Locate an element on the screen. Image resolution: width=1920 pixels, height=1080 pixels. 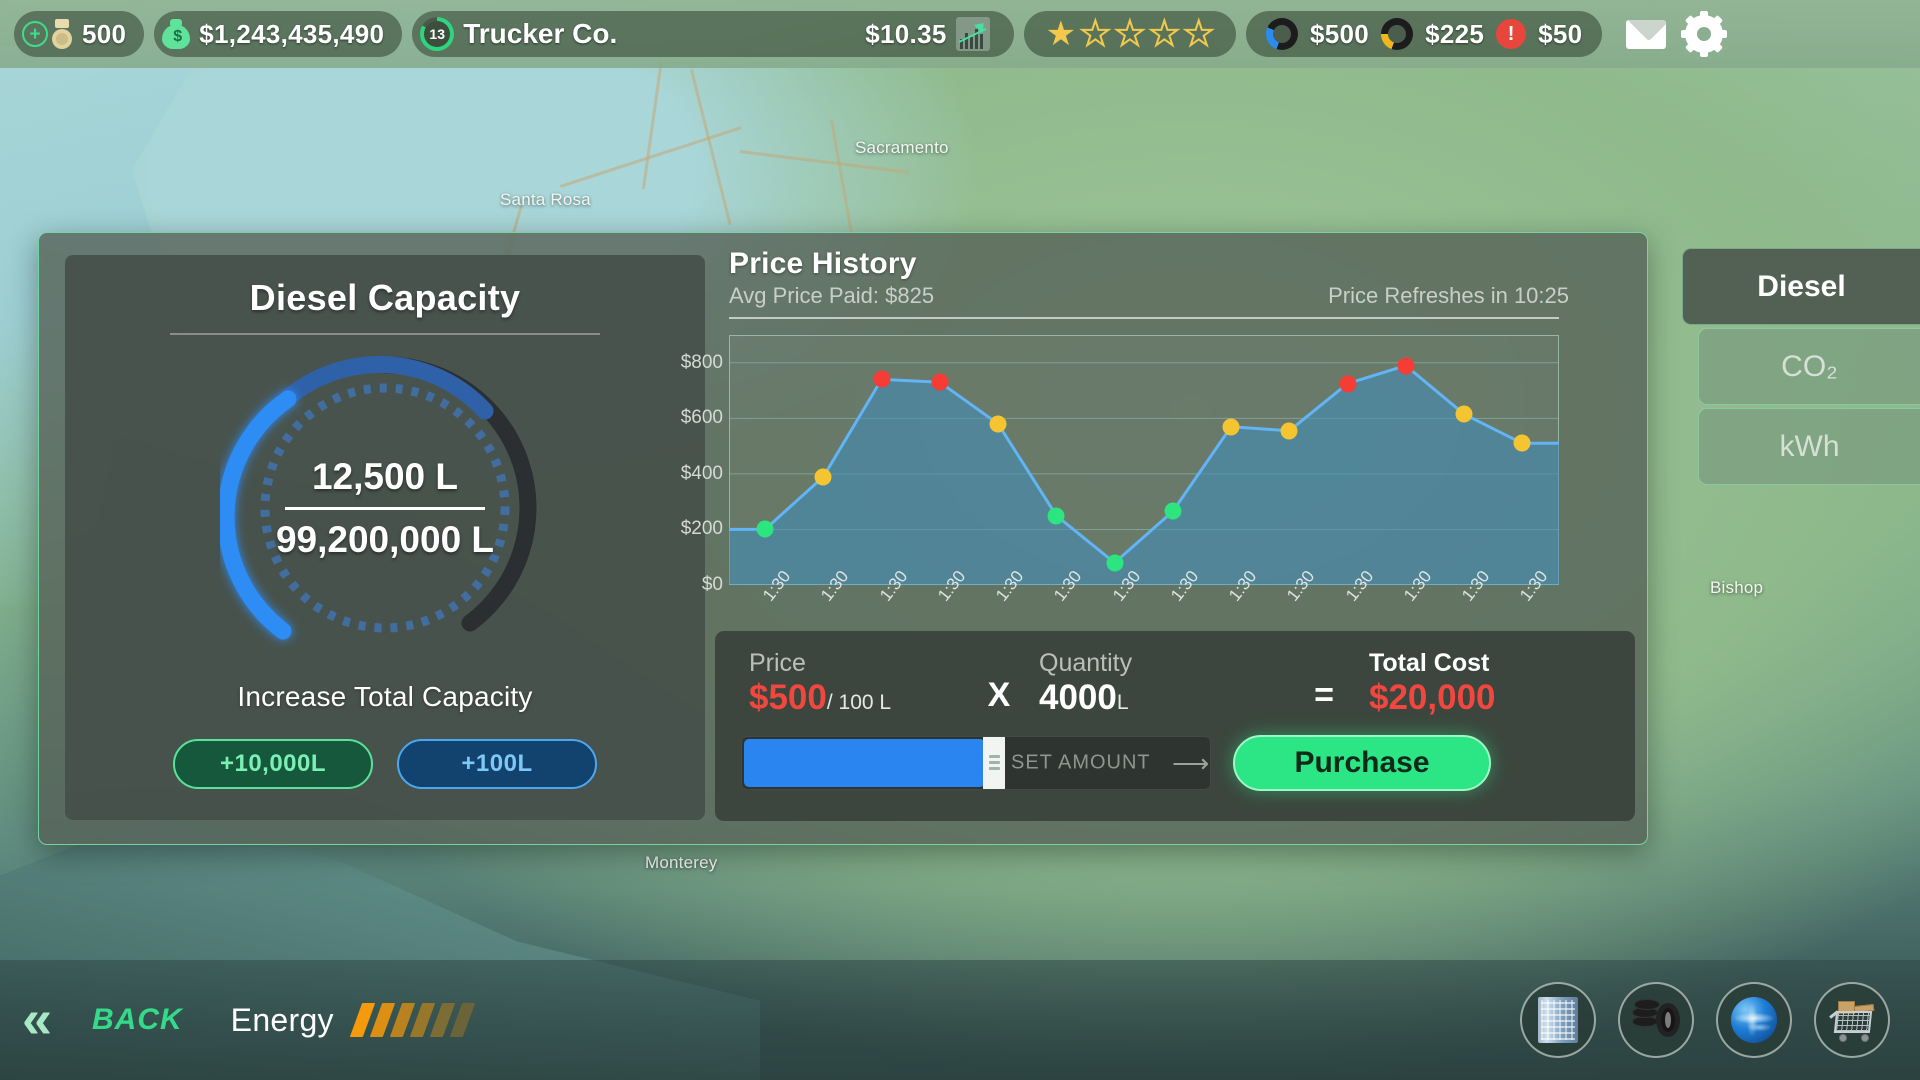
back-button: « BACK is located at coordinates (91, 1019).